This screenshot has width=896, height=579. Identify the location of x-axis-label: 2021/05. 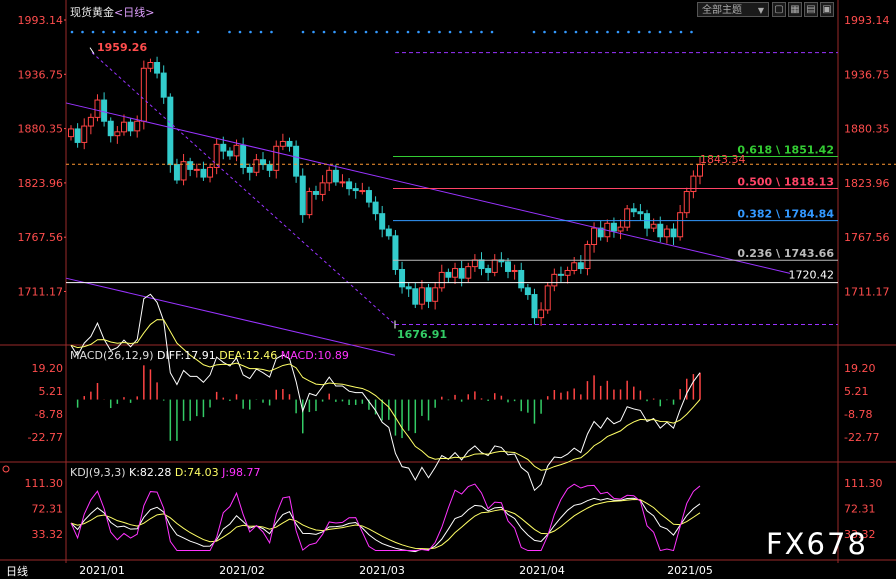
(690, 570).